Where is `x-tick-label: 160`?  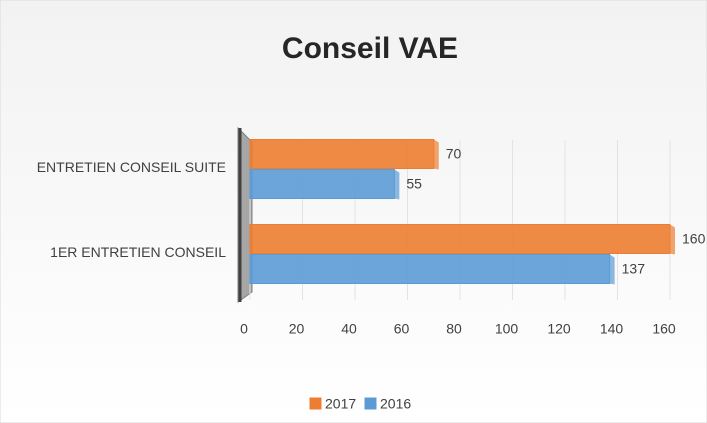
x-tick-label: 160 is located at coordinates (664, 329).